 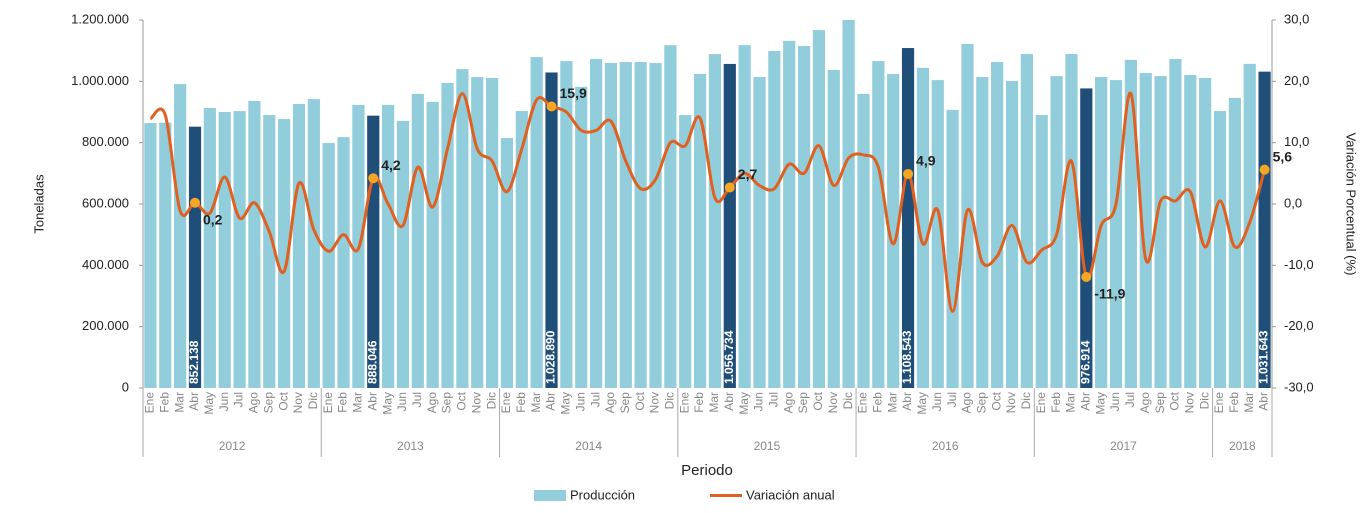 I want to click on y2-tick-label: 10,0, so click(x=1296, y=141).